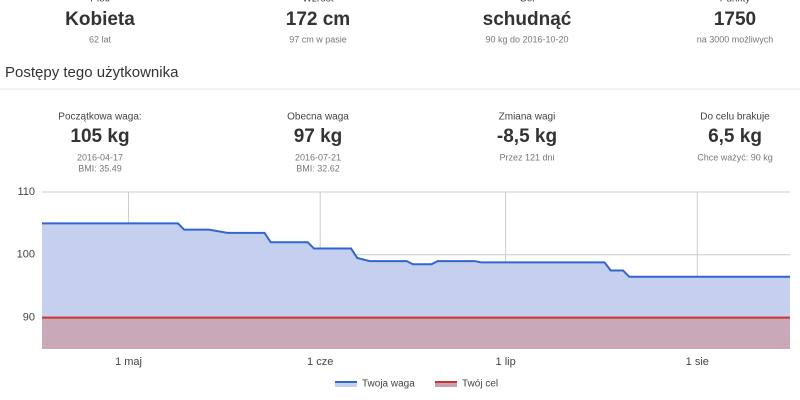 The height and width of the screenshot is (400, 800). What do you see at coordinates (526, 157) in the screenshot?
I see `card-note: Przez 121 dni` at bounding box center [526, 157].